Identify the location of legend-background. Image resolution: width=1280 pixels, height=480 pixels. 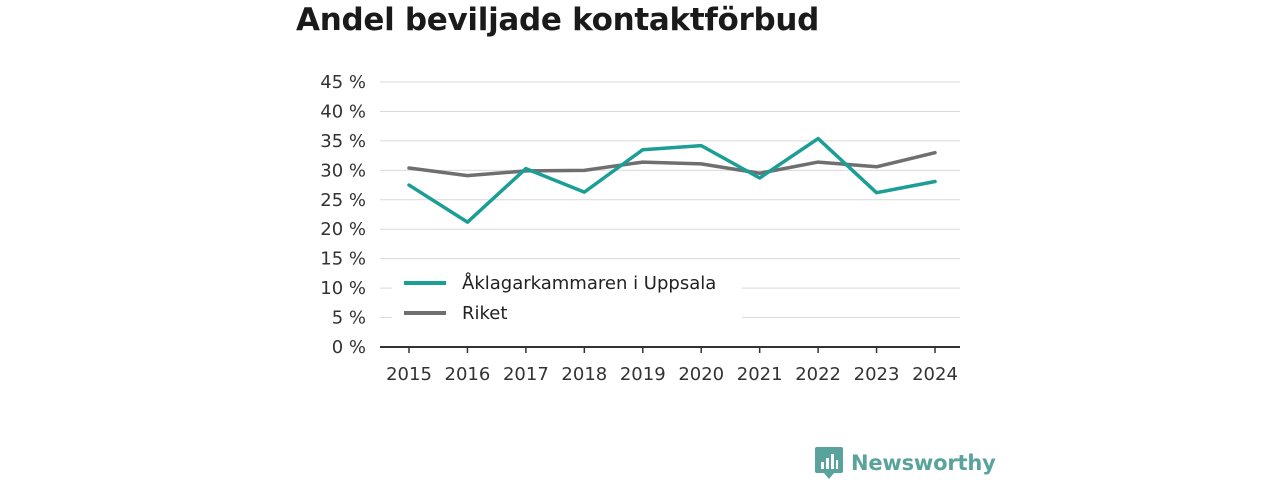
(567, 294).